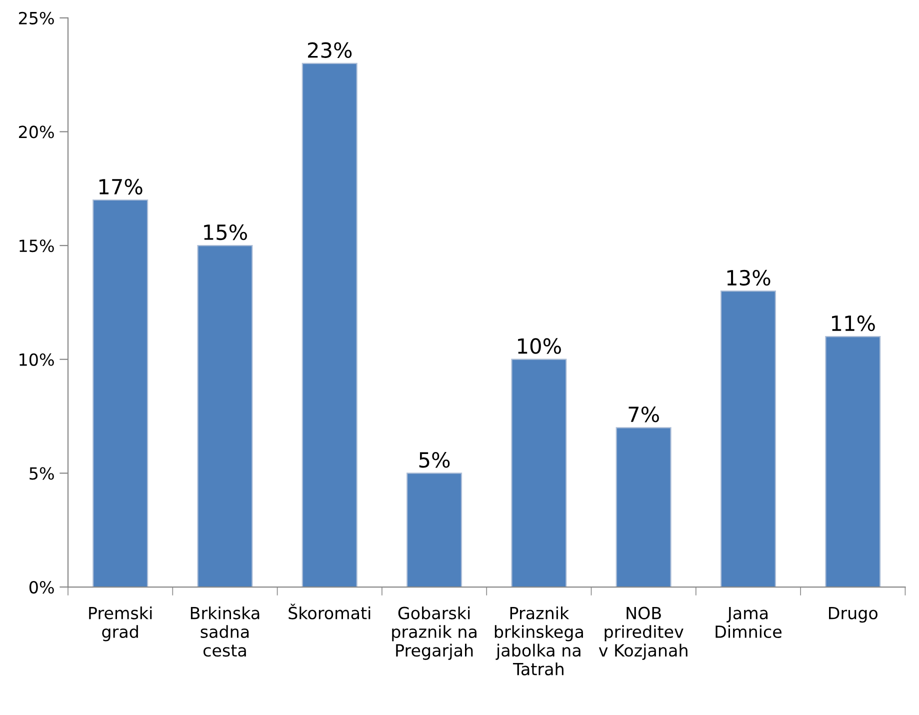 The width and height of the screenshot is (919, 715). I want to click on y-tick-label: 5%, so click(42, 473).